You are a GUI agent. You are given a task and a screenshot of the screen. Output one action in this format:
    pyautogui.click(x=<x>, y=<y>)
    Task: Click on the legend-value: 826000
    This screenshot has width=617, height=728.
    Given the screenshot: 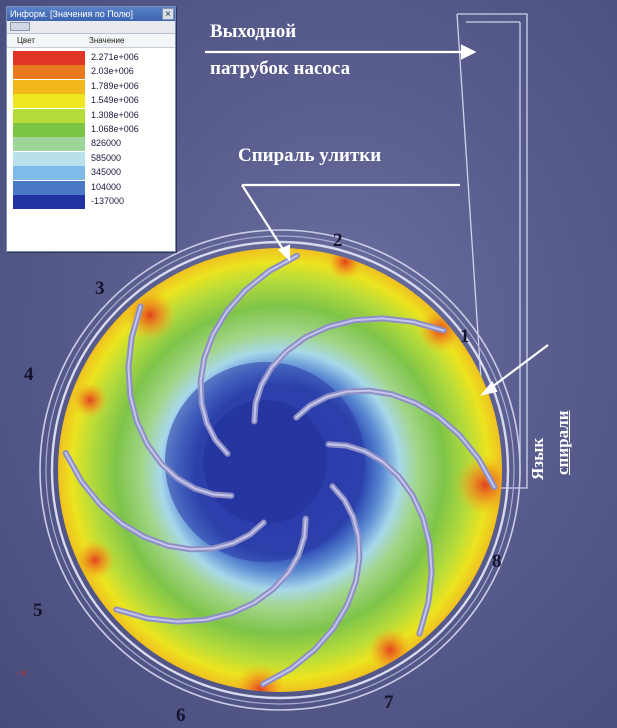 What is the action you would take?
    pyautogui.click(x=106, y=143)
    